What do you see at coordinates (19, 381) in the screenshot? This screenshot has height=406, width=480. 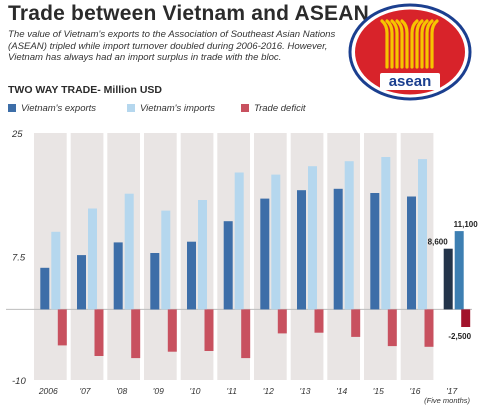 I see `y-tick-label: -10` at bounding box center [19, 381].